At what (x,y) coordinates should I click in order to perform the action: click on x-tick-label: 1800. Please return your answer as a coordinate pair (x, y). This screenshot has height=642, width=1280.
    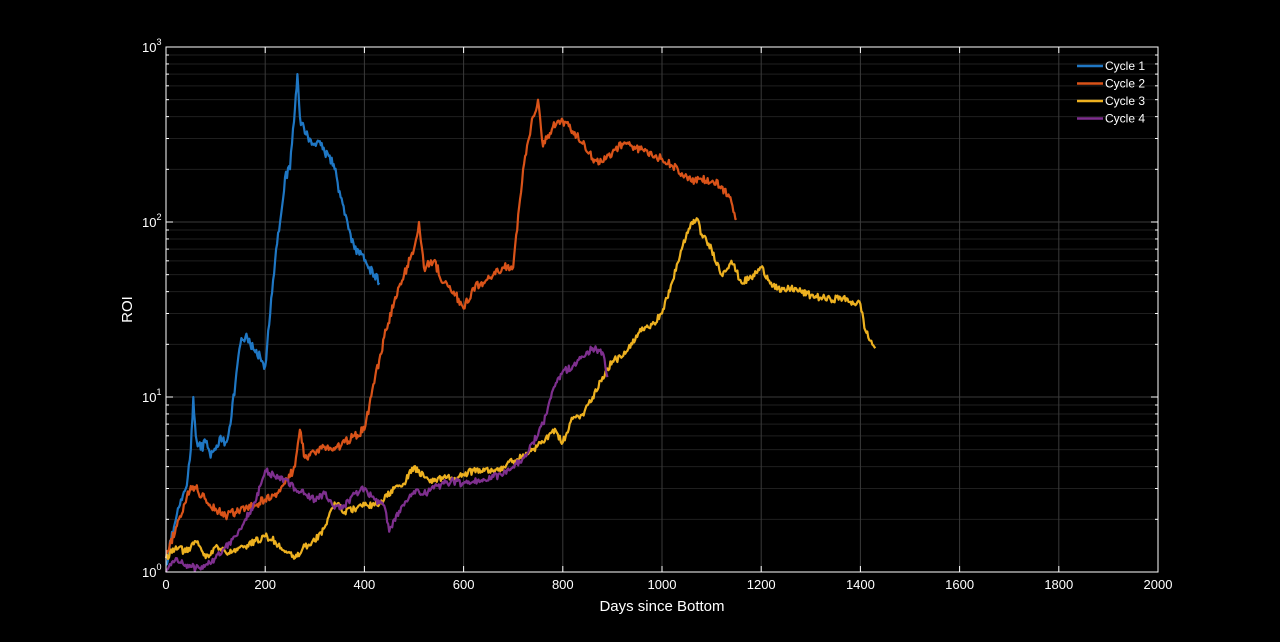
    Looking at the image, I should click on (1058, 584).